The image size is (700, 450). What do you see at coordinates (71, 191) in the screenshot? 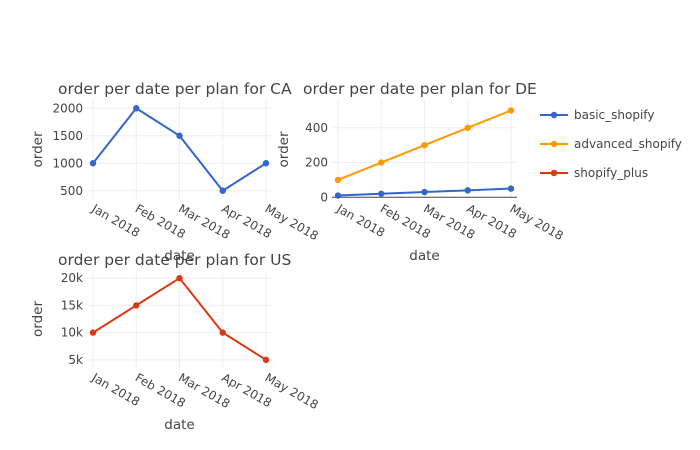
I see `y-tick-label: 500` at bounding box center [71, 191].